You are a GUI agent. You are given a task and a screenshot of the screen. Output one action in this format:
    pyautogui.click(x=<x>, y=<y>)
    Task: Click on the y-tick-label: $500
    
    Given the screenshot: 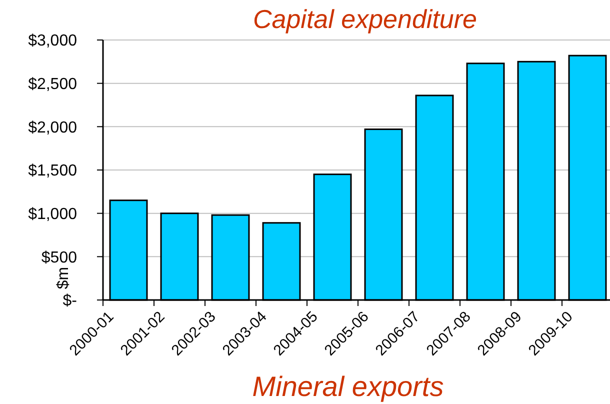 What is the action you would take?
    pyautogui.click(x=59, y=257)
    